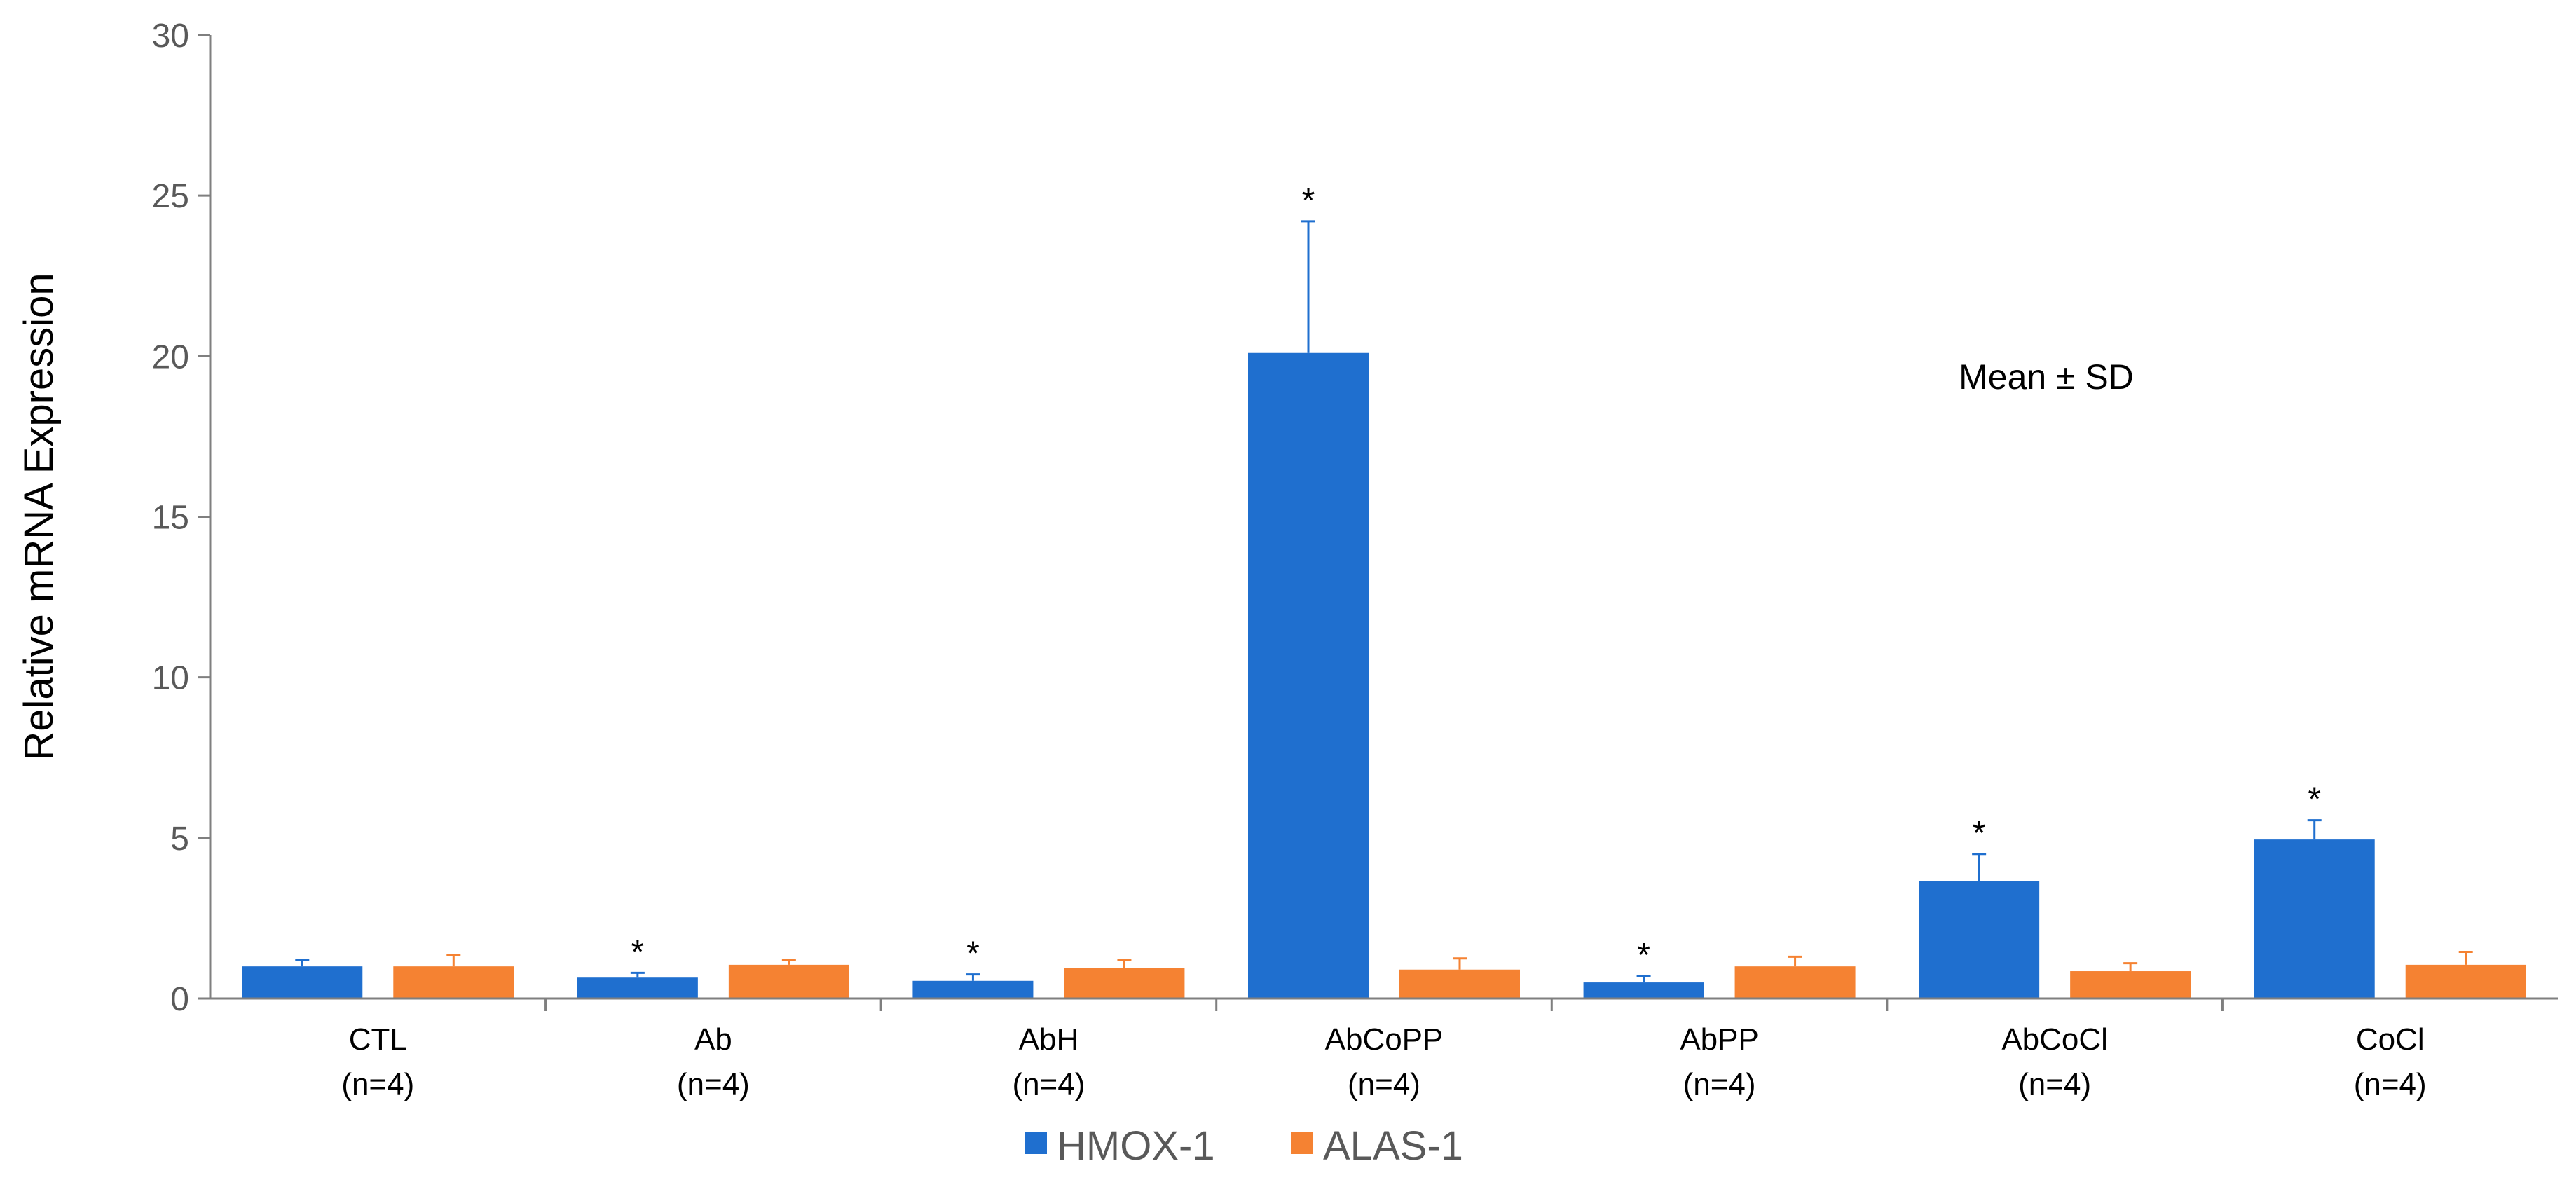 Image resolution: width=2576 pixels, height=1187 pixels. I want to click on y-tick-label: 15, so click(170, 518).